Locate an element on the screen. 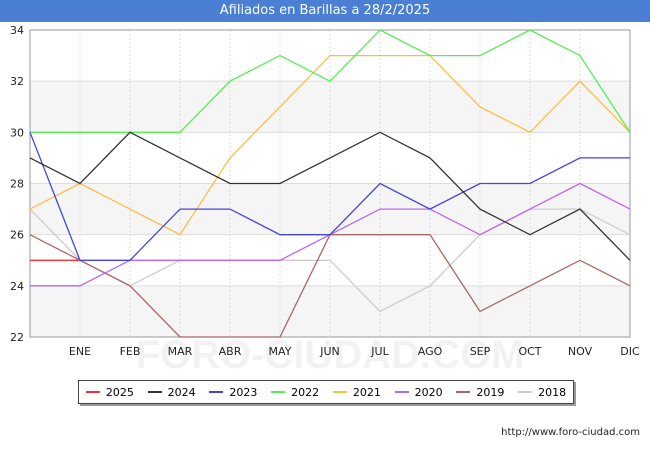 The image size is (650, 450). legend-item-2022: 2022 is located at coordinates (295, 392).